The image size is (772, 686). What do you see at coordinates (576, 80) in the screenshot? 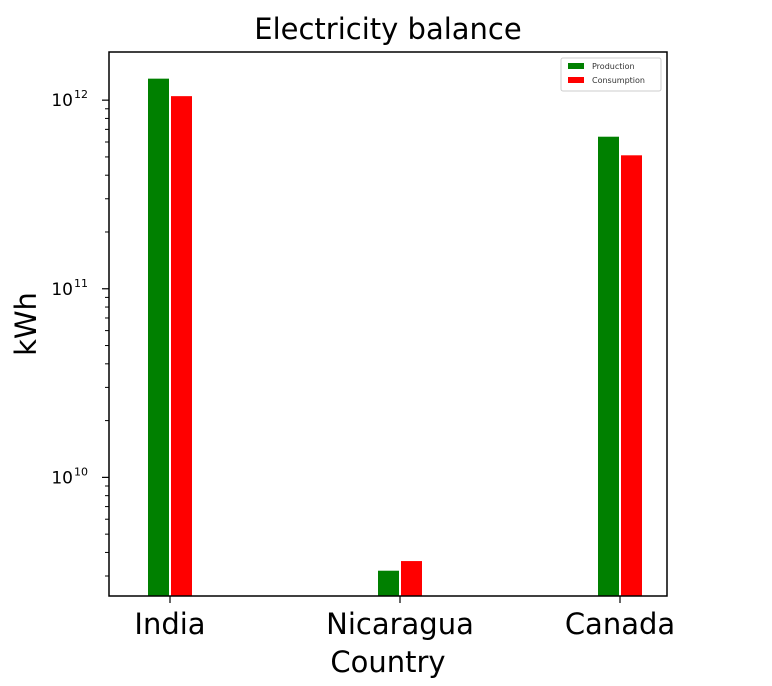
I see `legend-swatch-consumption` at bounding box center [576, 80].